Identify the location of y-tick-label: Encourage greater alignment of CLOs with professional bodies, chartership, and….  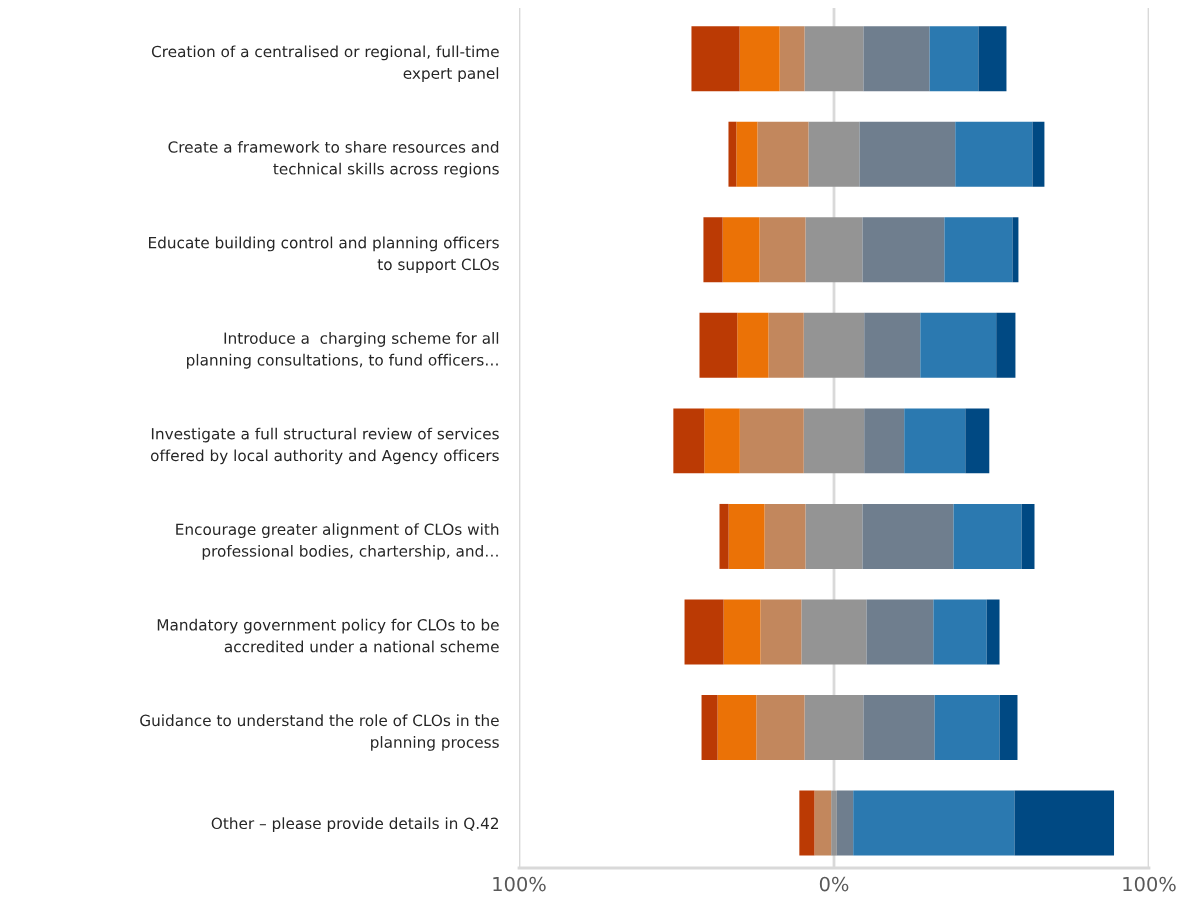
(337, 541).